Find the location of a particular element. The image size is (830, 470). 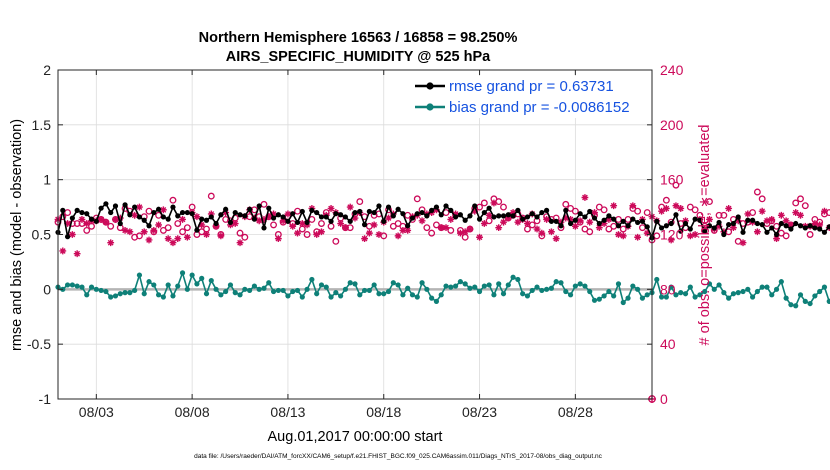

legend-bias-marker is located at coordinates (430, 107).